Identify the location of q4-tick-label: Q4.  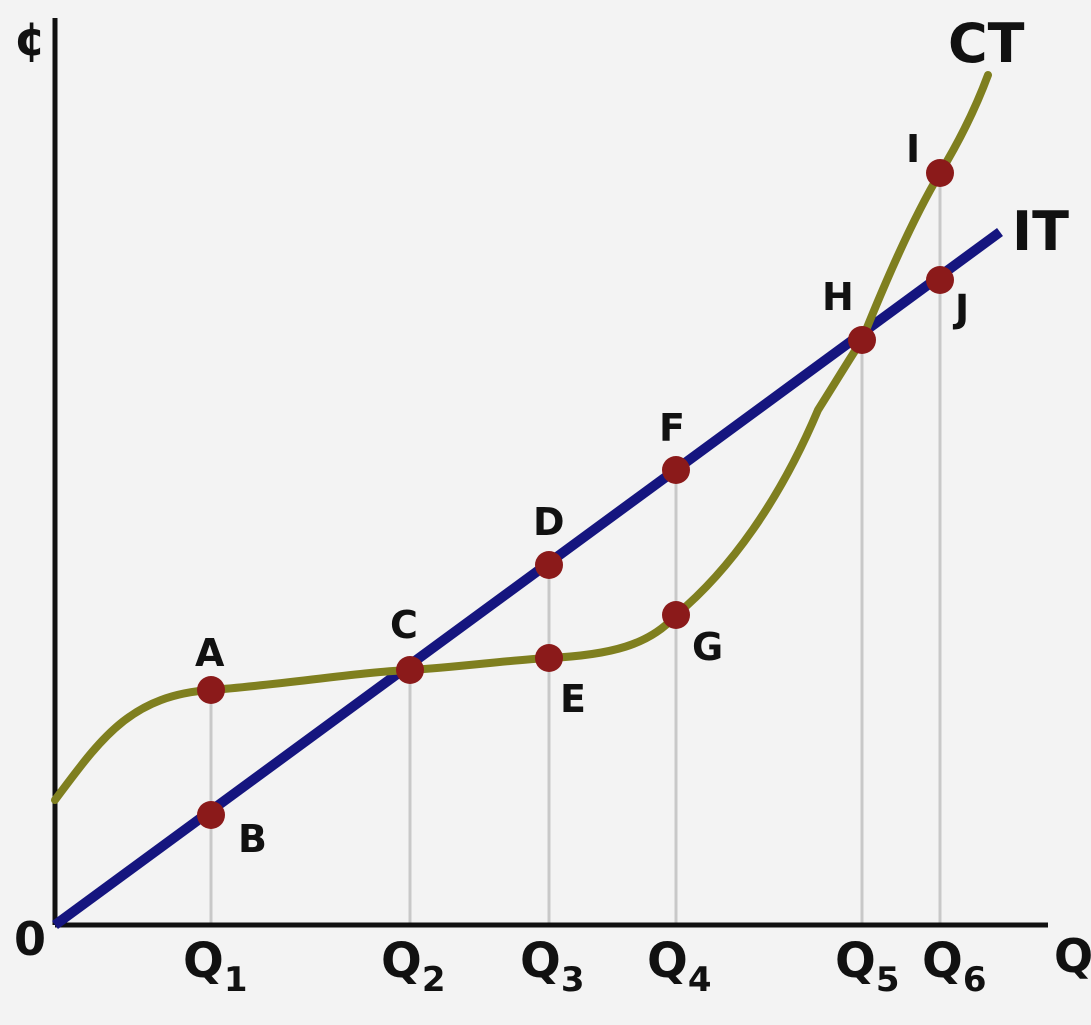
(679, 966).